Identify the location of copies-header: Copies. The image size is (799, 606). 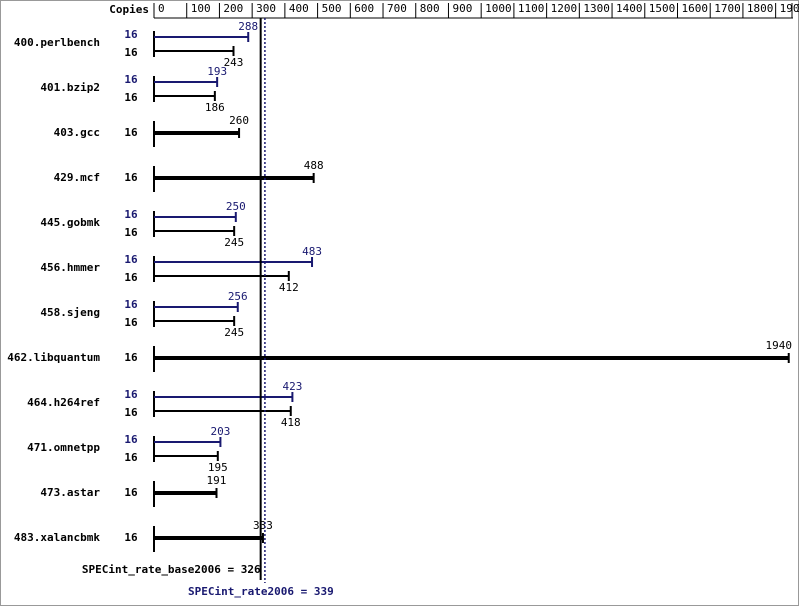
(129, 9).